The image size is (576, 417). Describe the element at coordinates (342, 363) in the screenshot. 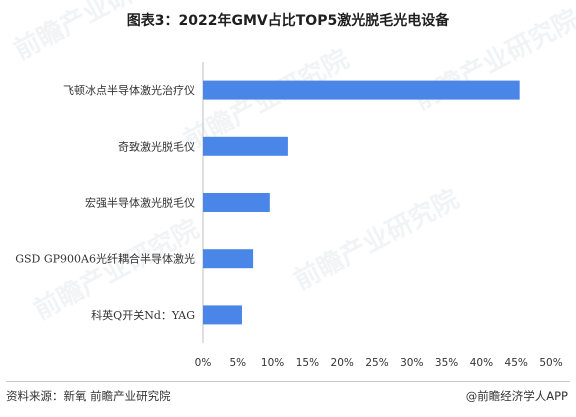

I see `x-tick-label-4: 20%` at that location.